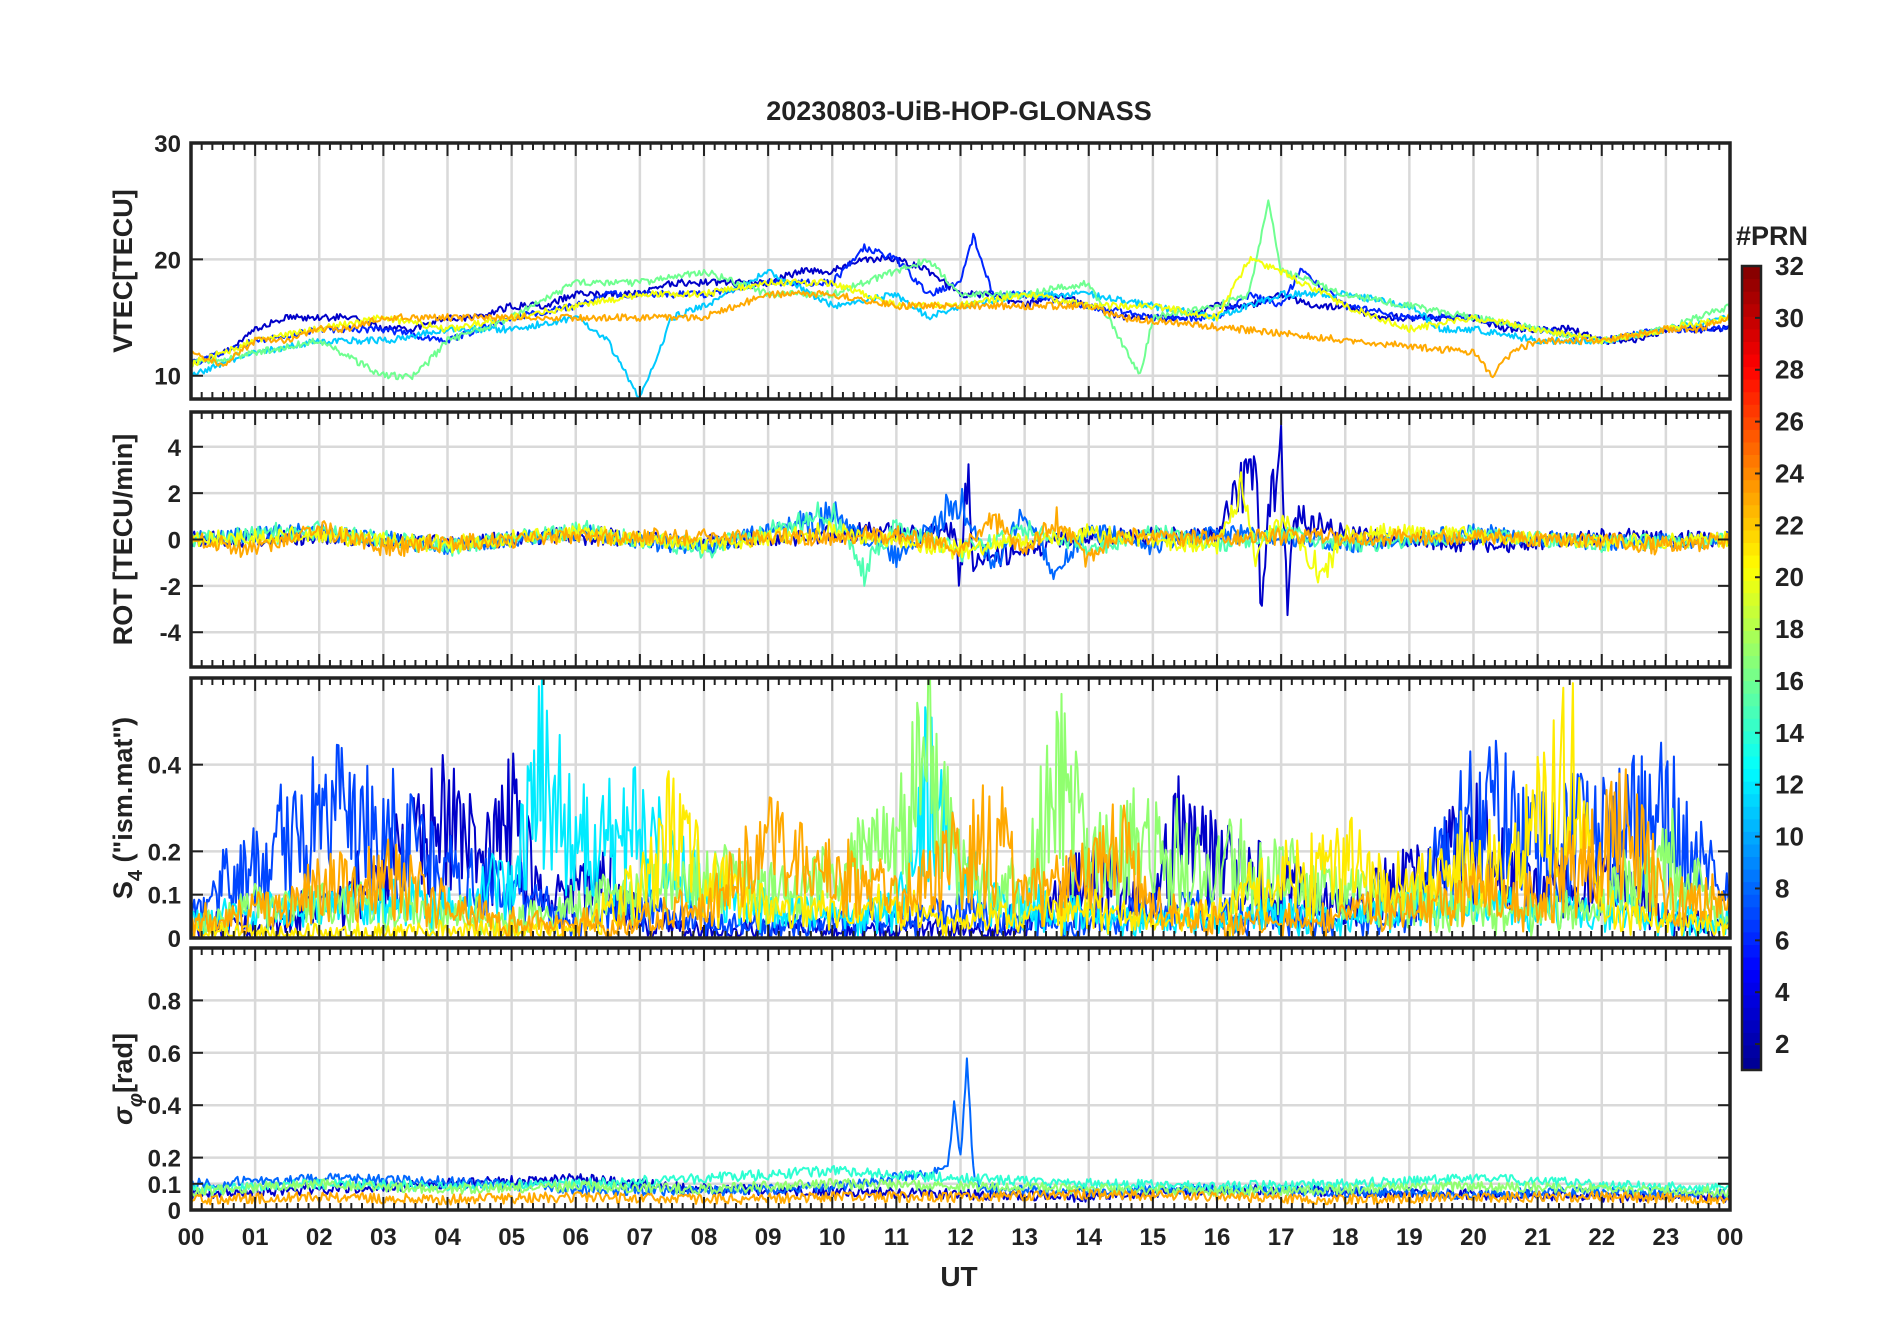 Image resolution: width=1902 pixels, height=1330 pixels. What do you see at coordinates (958, 1276) in the screenshot?
I see `x-axis-label: UT` at bounding box center [958, 1276].